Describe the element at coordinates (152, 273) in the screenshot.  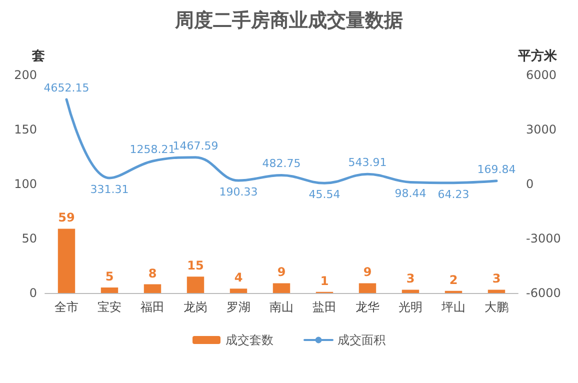
I see `data-label: 8` at that location.